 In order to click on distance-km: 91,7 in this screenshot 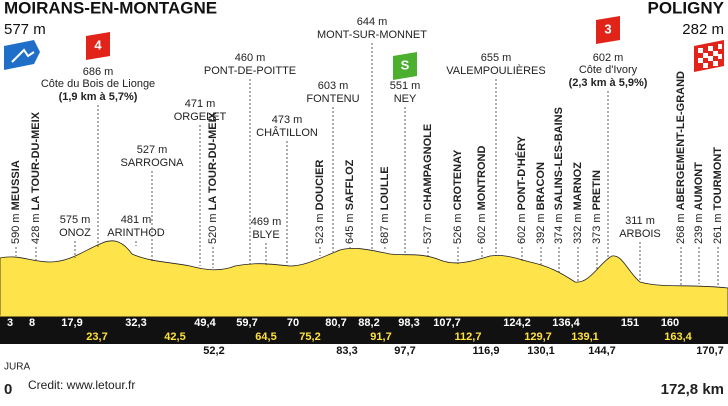, I will do `click(380, 337)`.